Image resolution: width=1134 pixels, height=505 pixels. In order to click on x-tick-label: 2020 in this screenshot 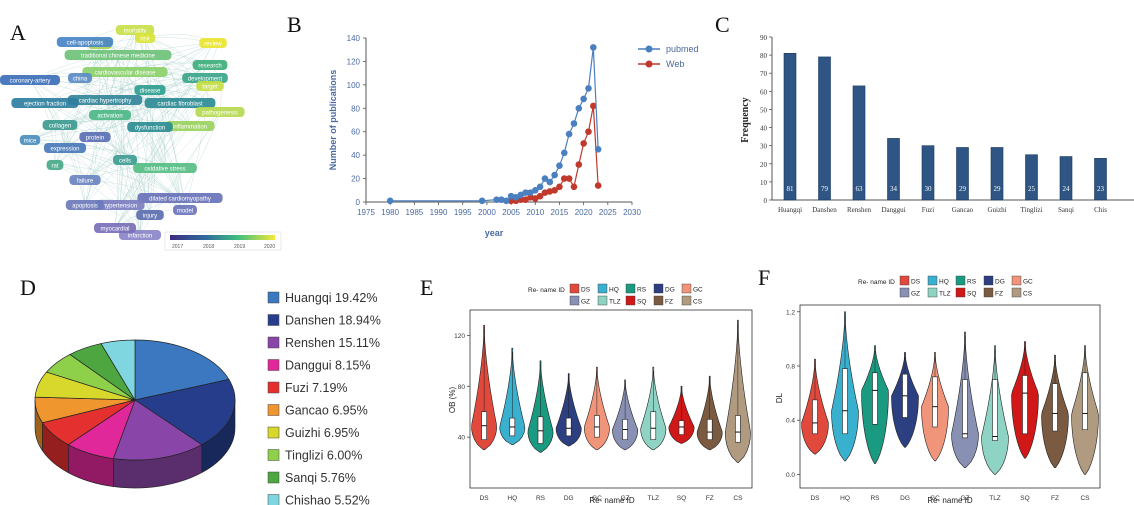, I will do `click(584, 212)`.